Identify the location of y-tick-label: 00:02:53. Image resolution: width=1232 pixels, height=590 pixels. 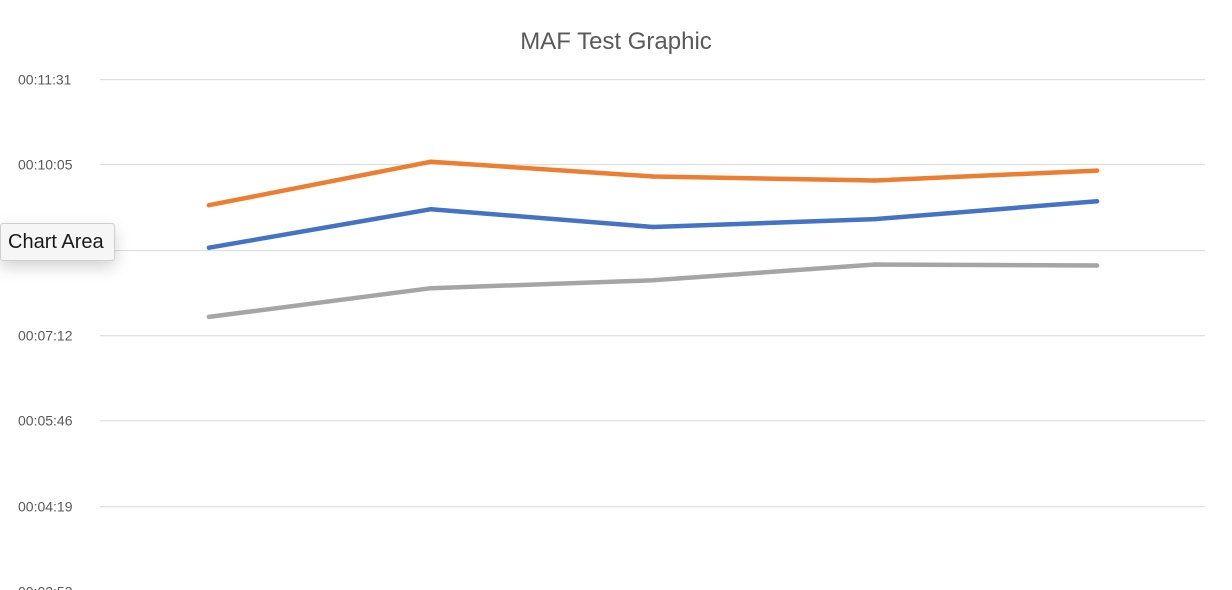
(45, 587).